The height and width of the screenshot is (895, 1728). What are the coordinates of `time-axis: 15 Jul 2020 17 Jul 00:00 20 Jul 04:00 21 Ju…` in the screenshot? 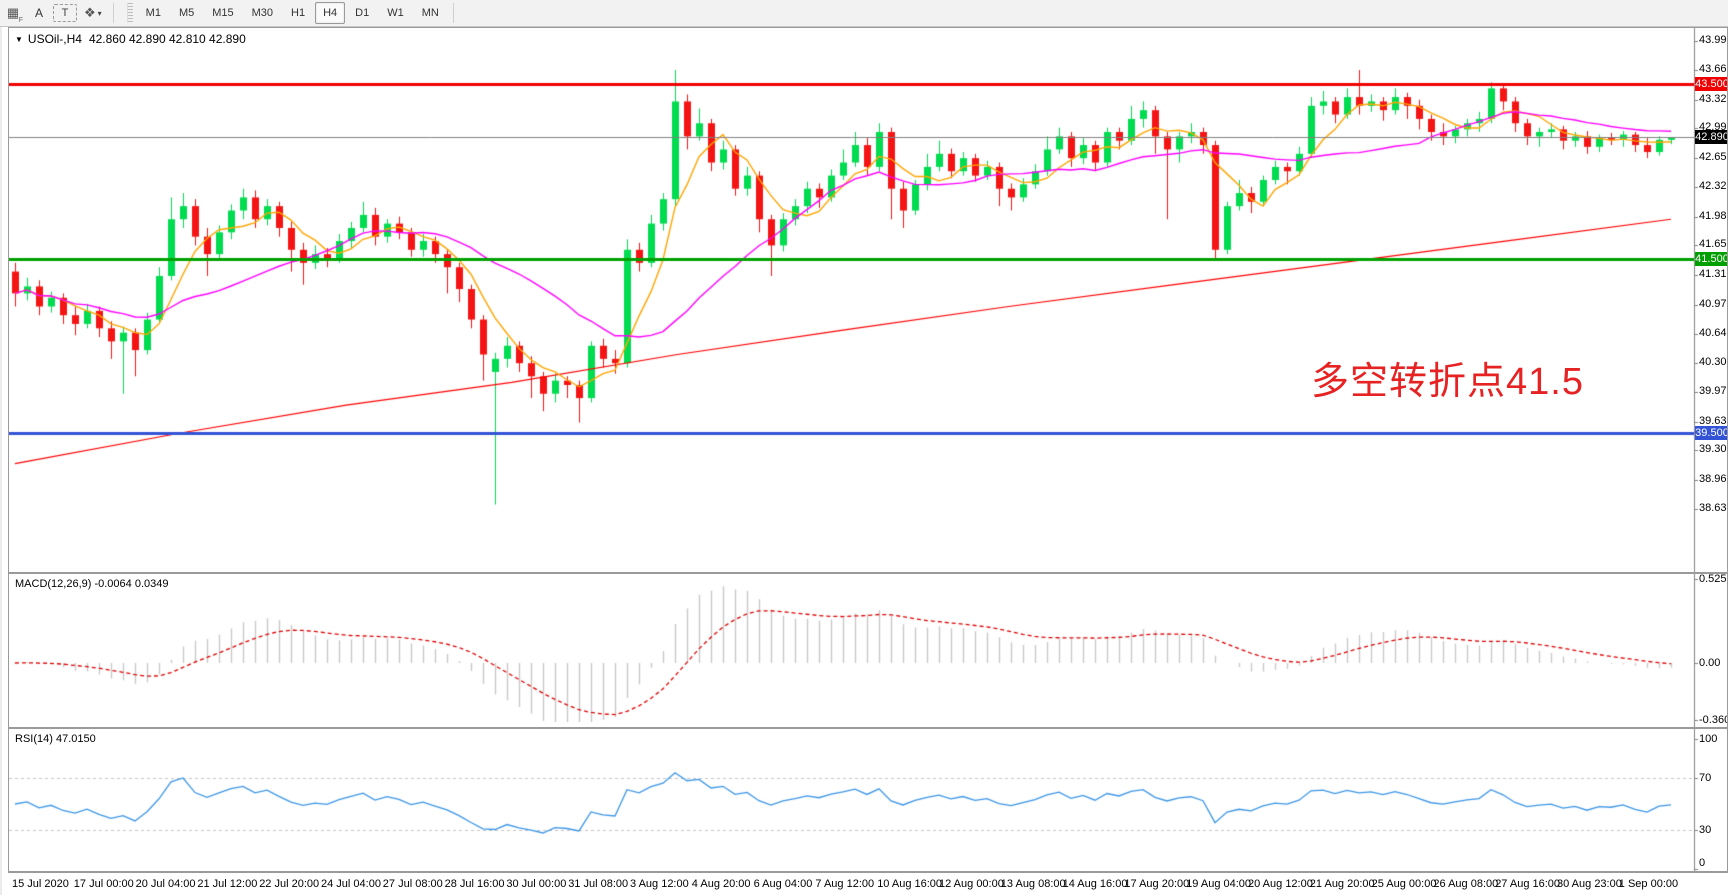 It's located at (868, 883).